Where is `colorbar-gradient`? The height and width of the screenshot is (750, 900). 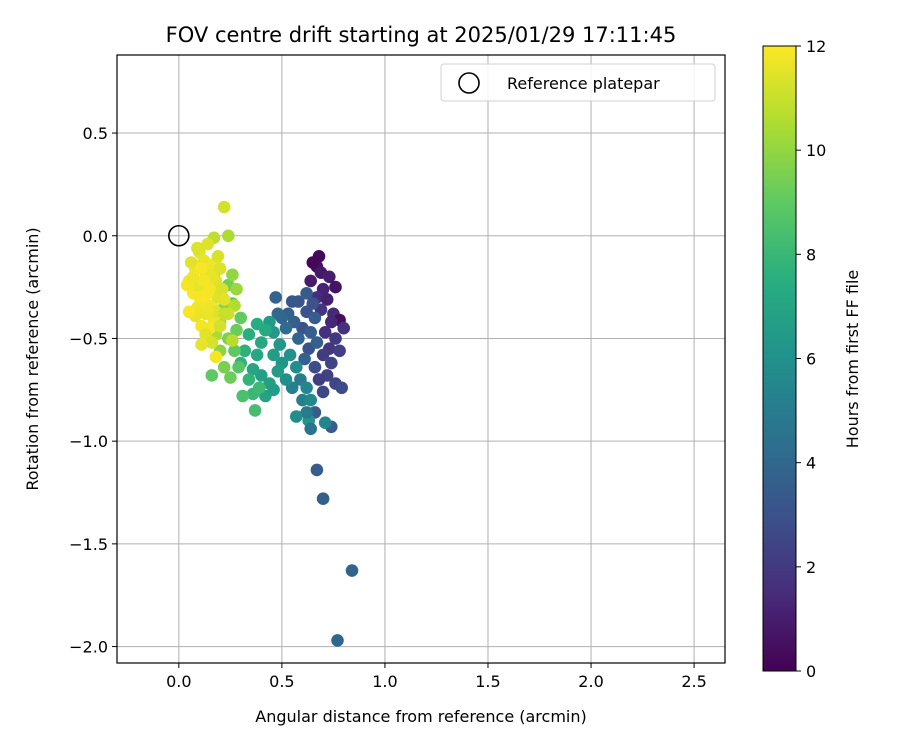
colorbar-gradient is located at coordinates (779, 358).